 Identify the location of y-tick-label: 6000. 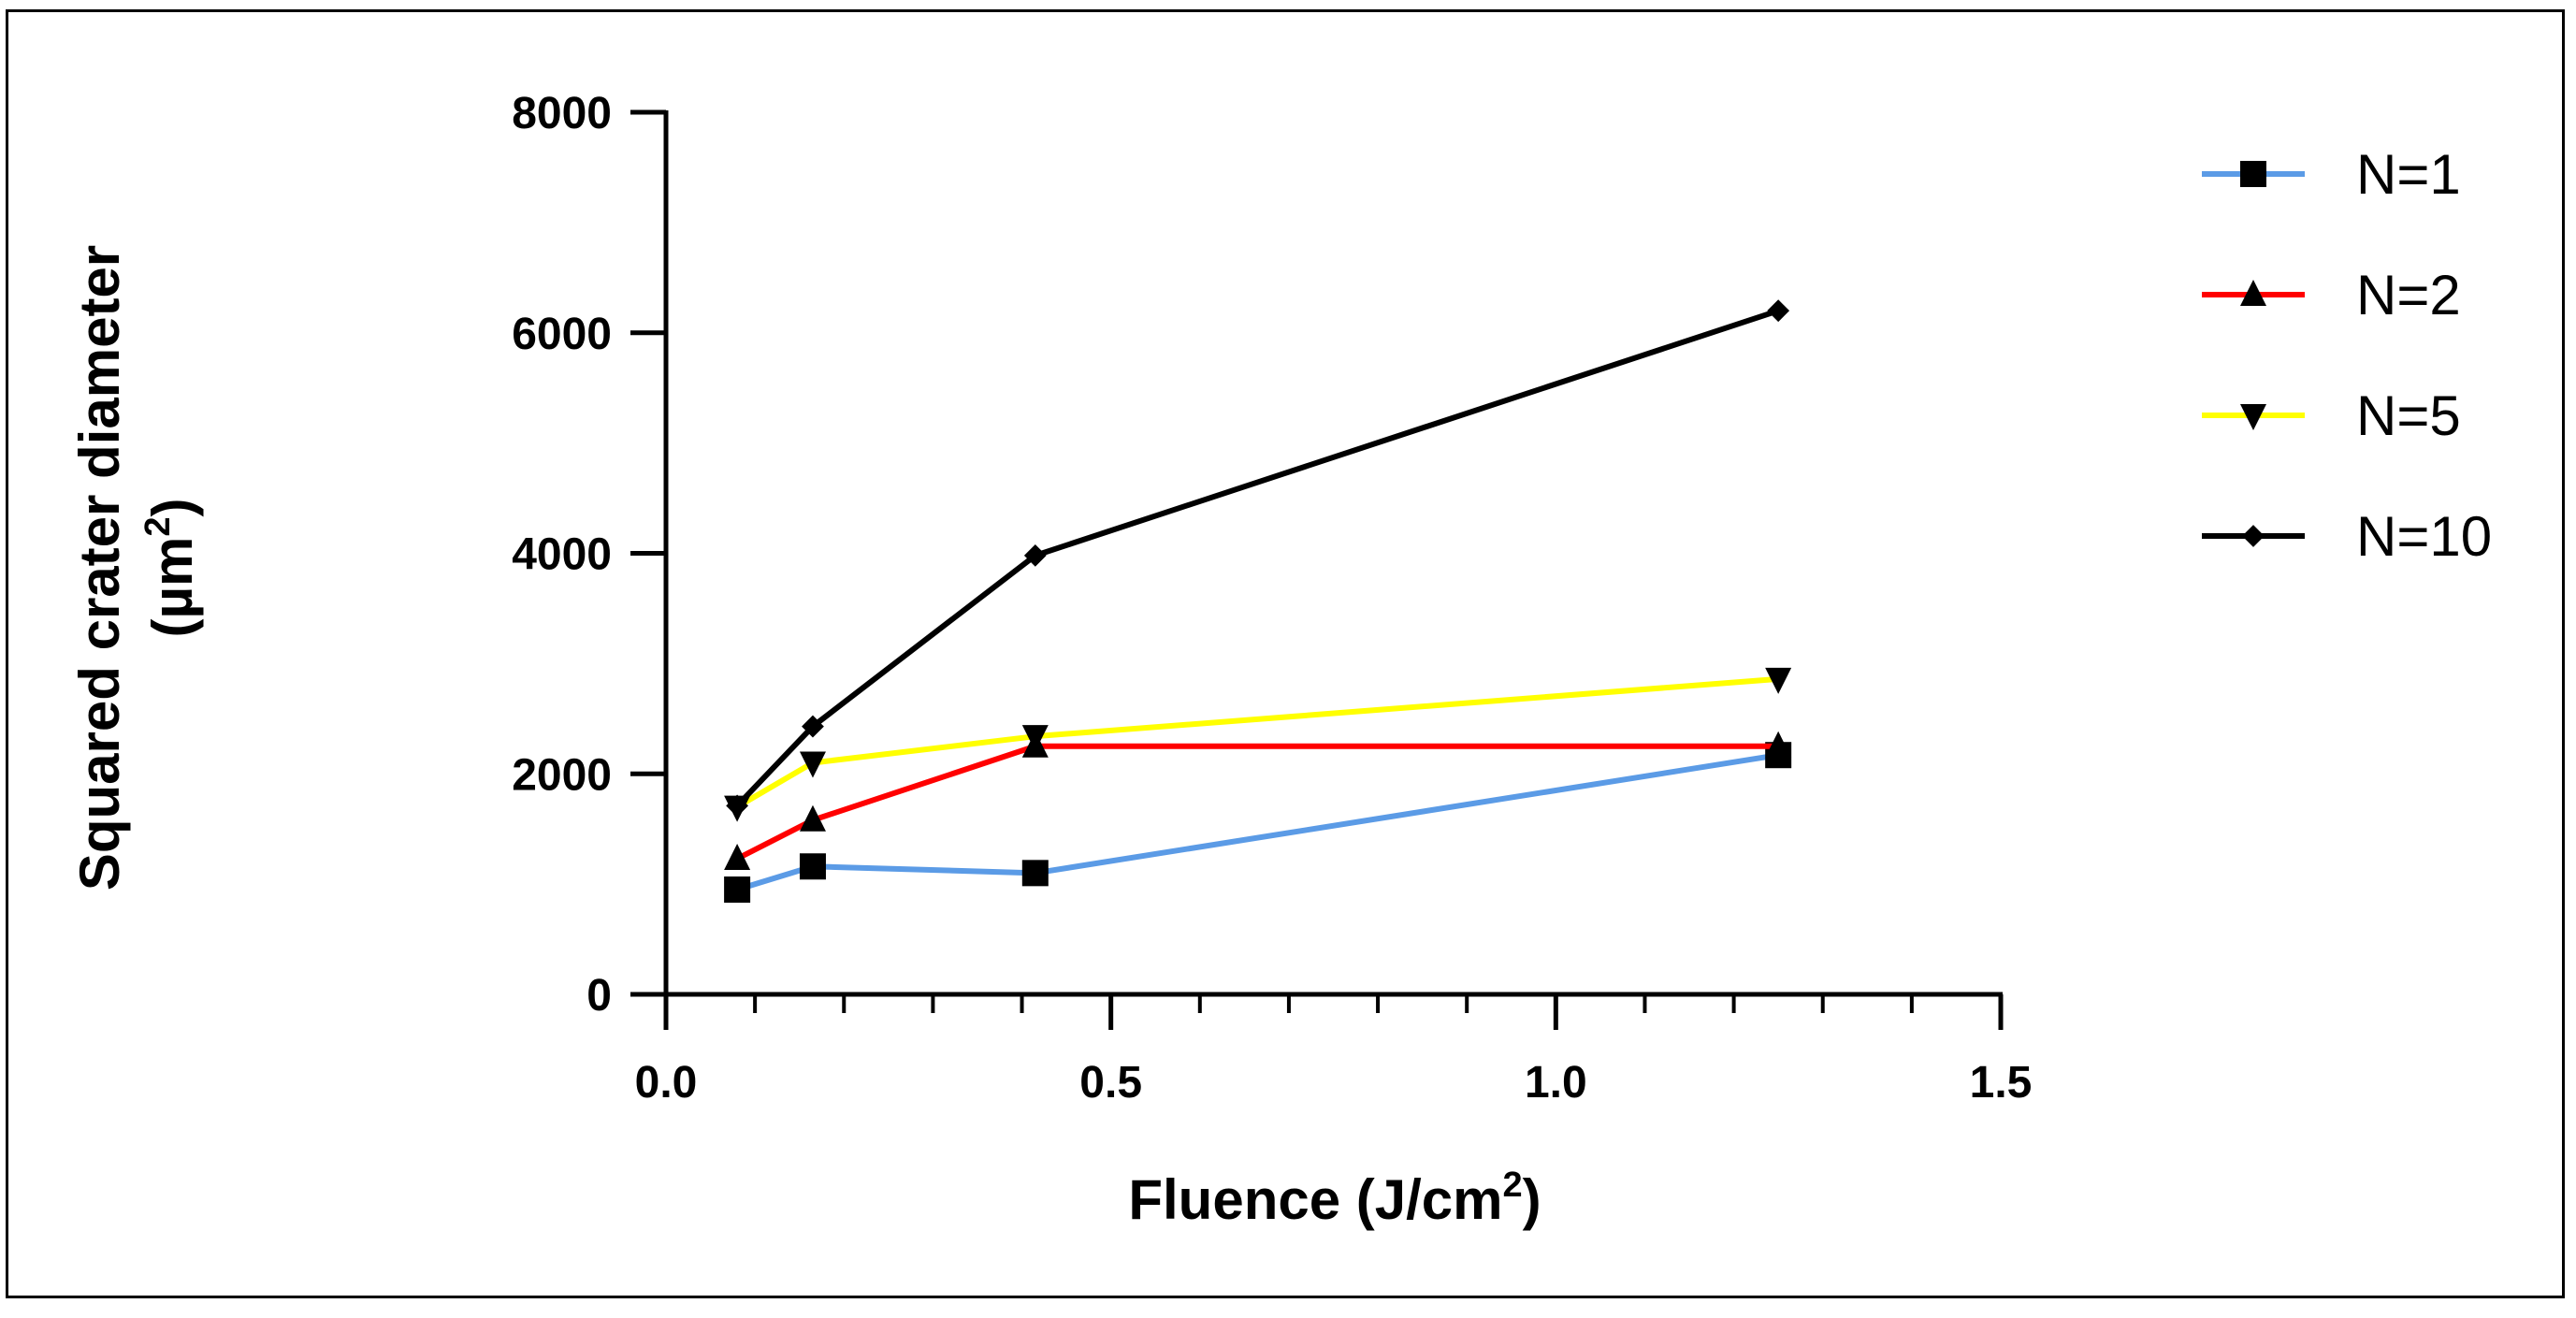
(562, 334).